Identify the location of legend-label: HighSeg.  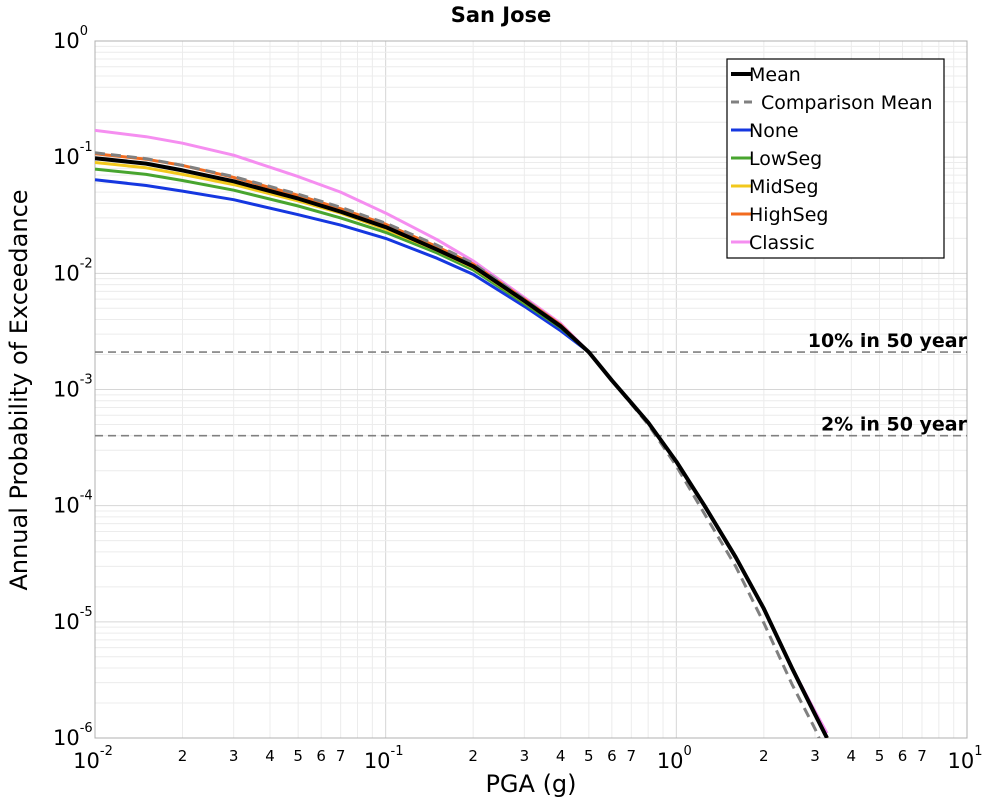
(788, 215).